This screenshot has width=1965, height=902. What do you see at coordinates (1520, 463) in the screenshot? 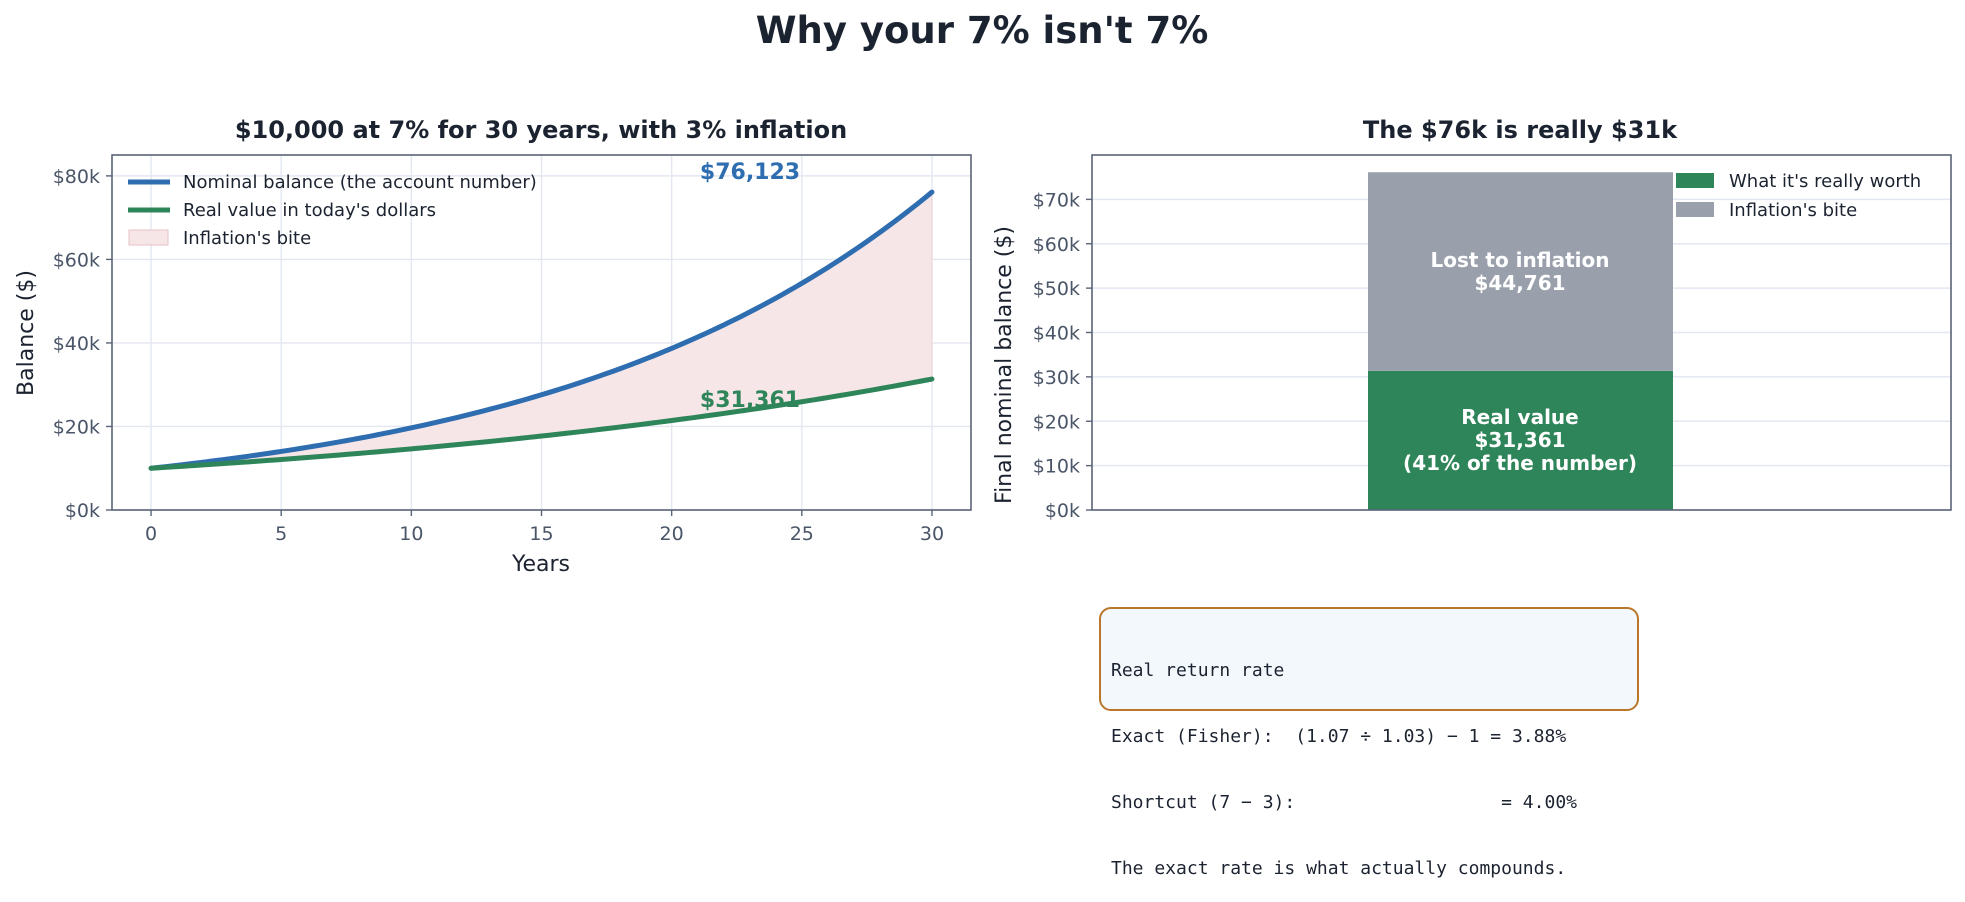
I see `real-label-line3: (41% of the number)` at bounding box center [1520, 463].